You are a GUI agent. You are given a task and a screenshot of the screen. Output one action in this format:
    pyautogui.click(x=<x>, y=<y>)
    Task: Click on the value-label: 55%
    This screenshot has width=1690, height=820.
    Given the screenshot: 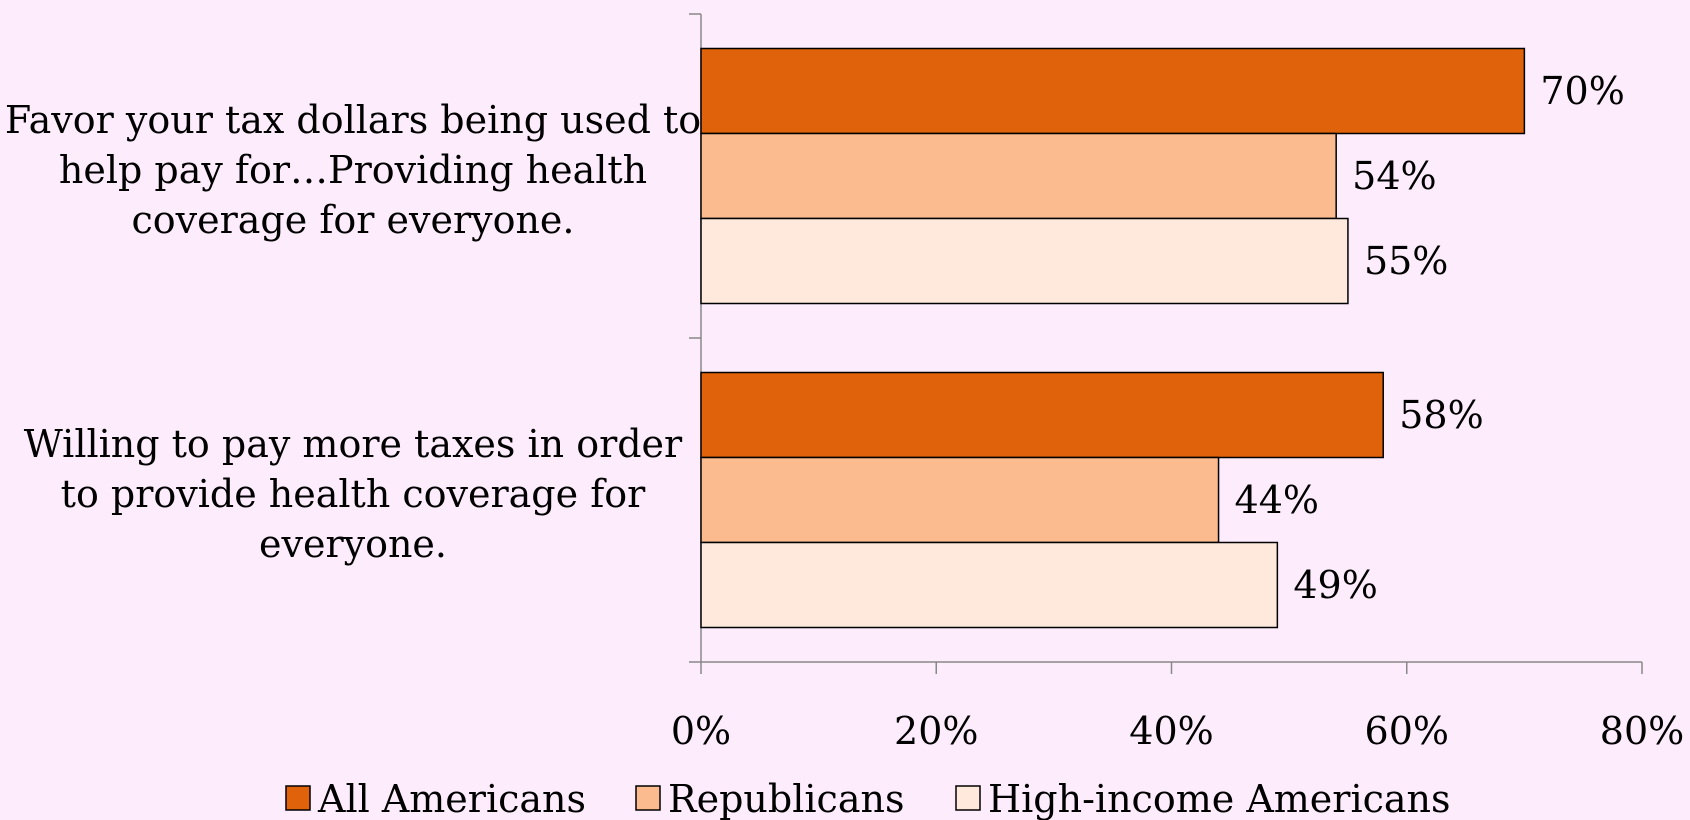 What is the action you would take?
    pyautogui.click(x=1406, y=261)
    